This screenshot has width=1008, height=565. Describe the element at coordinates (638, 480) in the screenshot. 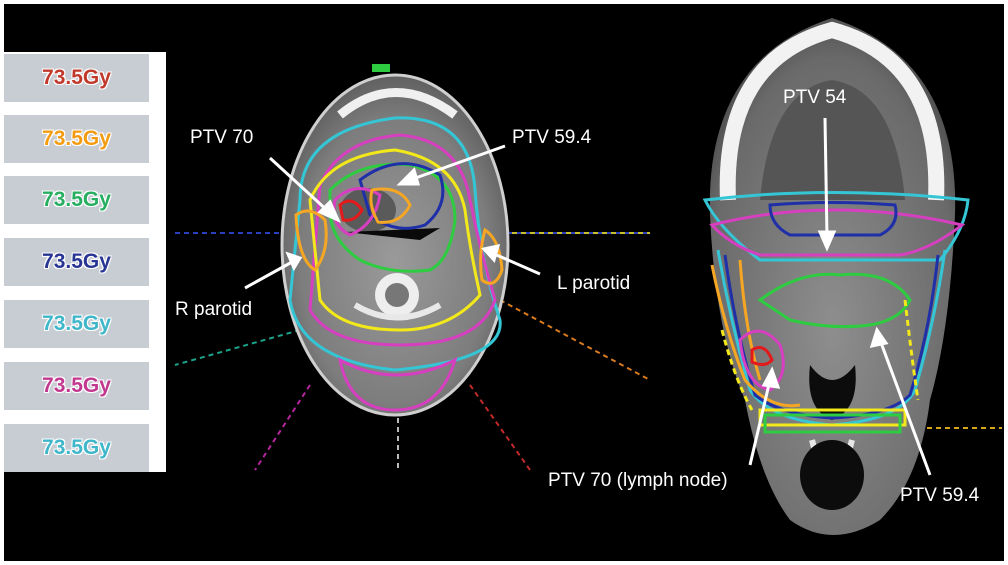

I see `label-ptv70-lymph-node: PTV 70 (lymph node)` at that location.